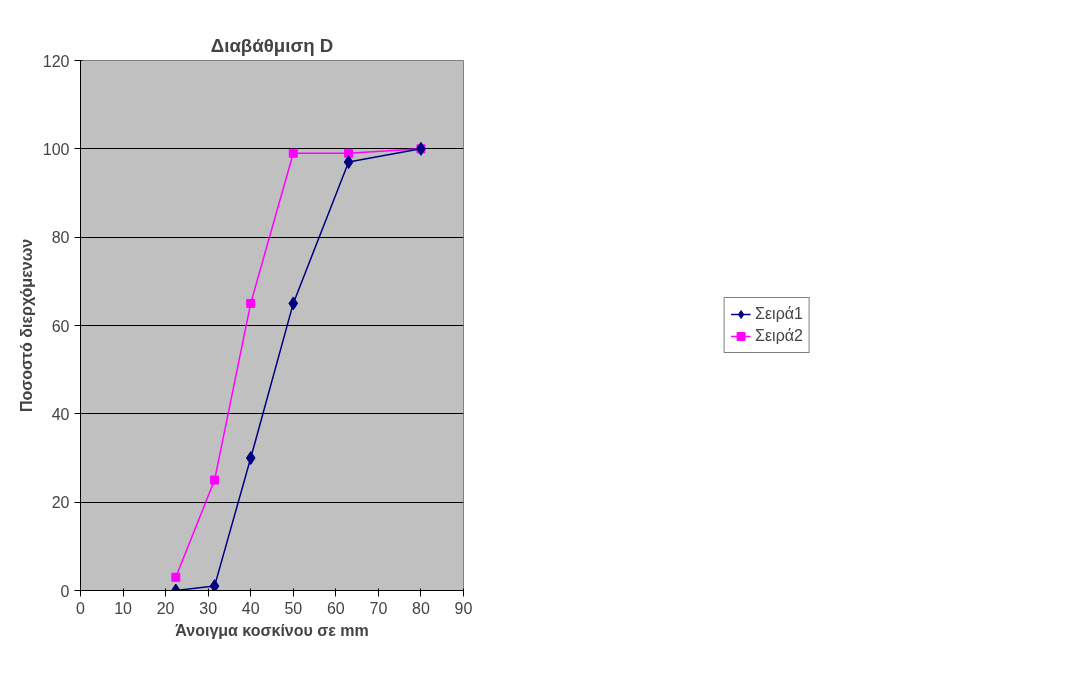 This screenshot has height=679, width=1085. What do you see at coordinates (335, 608) in the screenshot?
I see `x-tick-label: 60` at bounding box center [335, 608].